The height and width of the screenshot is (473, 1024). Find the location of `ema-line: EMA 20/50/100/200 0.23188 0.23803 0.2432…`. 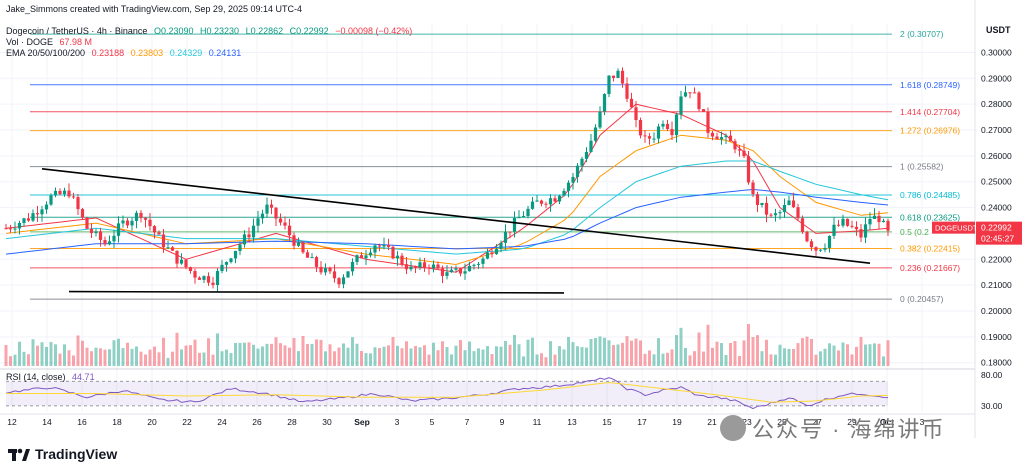

ema-line: EMA 20/50/100/200 0.23188 0.23803 0.2432… is located at coordinates (125, 53).